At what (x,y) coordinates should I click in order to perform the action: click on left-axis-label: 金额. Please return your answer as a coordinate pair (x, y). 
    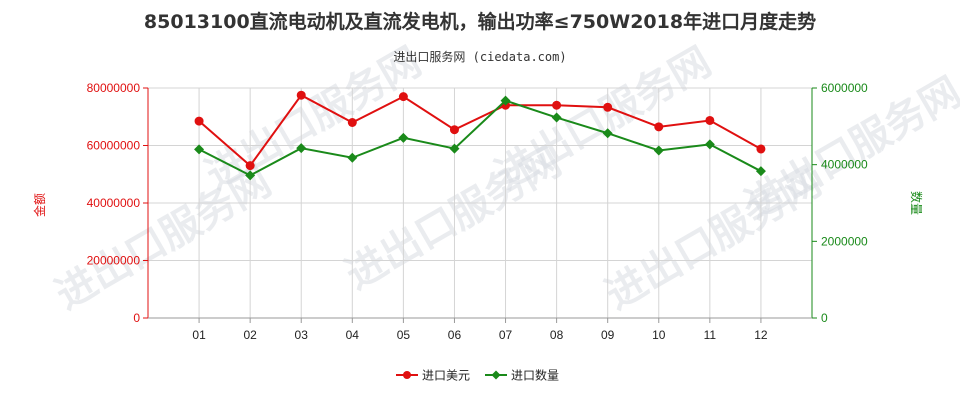
    Looking at the image, I should click on (39, 205).